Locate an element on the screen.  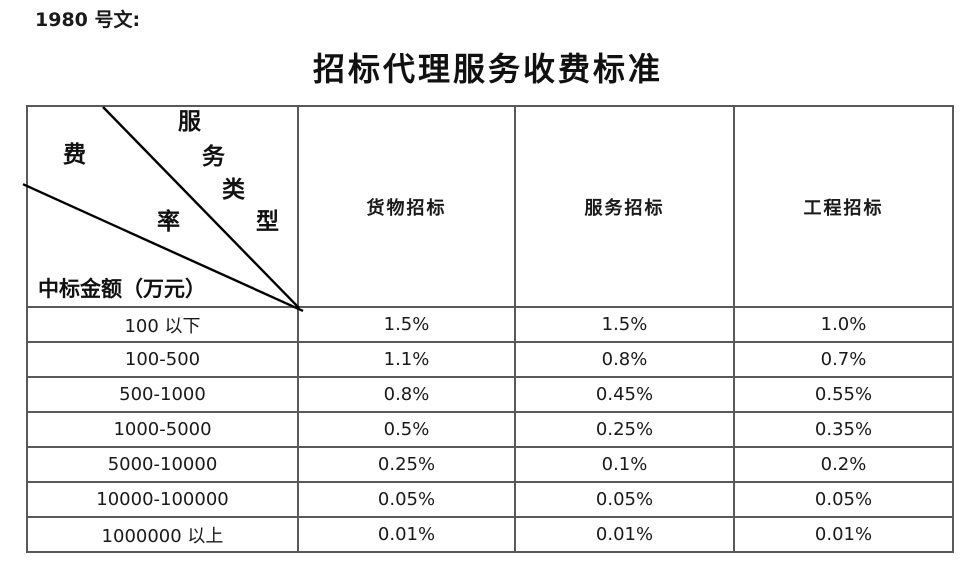
column-header-engineering: 工程招标 is located at coordinates (843, 206).